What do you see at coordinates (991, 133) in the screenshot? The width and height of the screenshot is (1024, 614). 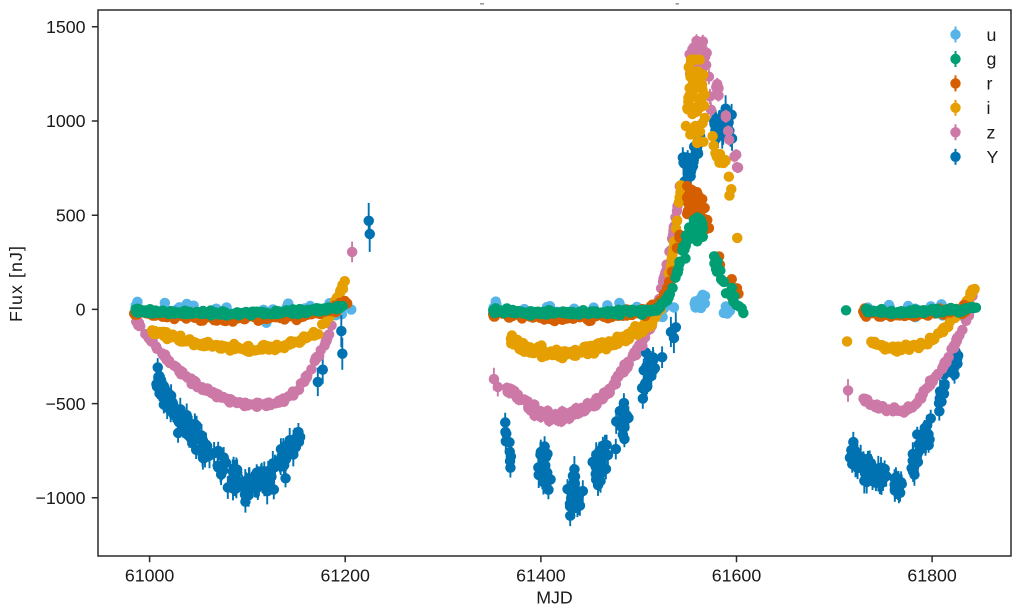 I see `svg-text: z` at bounding box center [991, 133].